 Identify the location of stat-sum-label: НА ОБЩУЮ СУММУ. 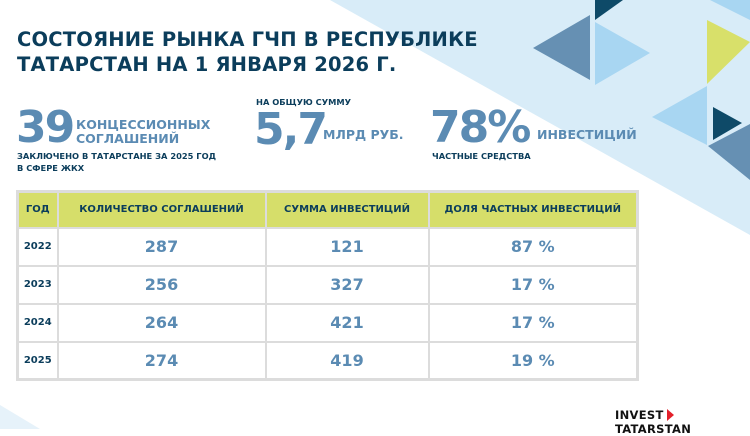
(304, 102).